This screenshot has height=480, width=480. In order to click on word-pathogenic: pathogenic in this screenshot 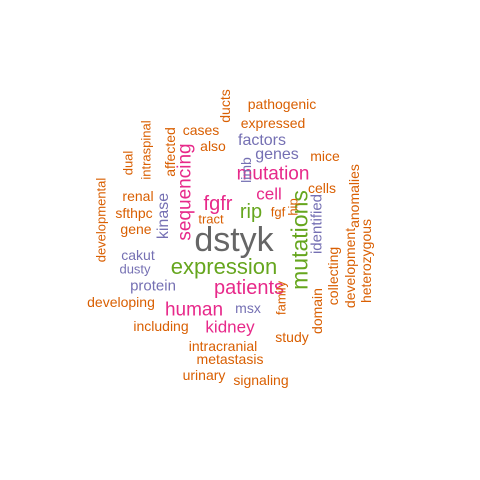, I will do `click(282, 104)`.